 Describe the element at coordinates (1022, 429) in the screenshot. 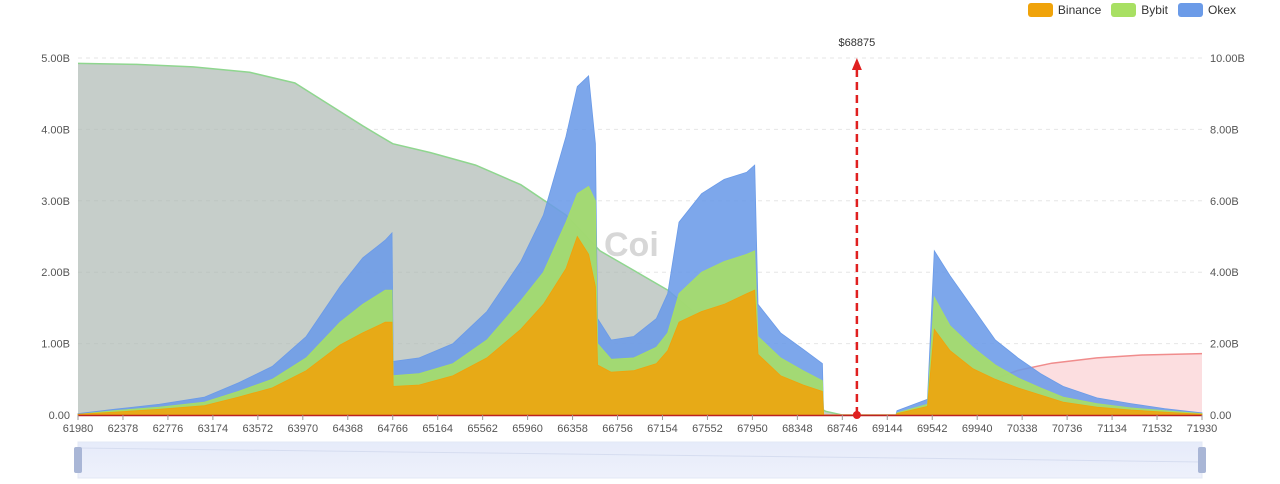

I see `x-tick-label: 70338` at that location.